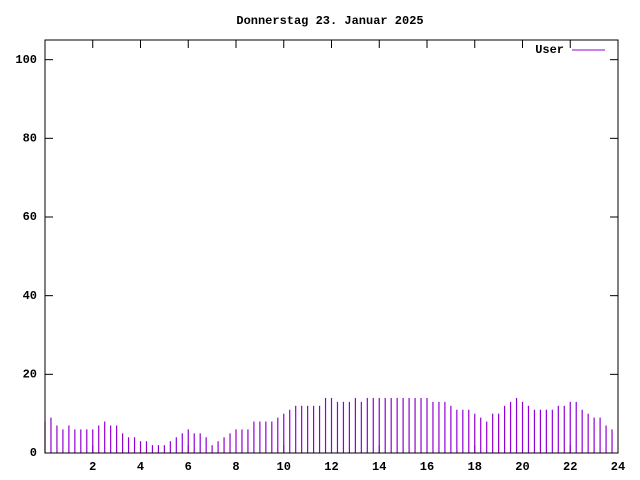 This screenshot has width=640, height=480. I want to click on y-tick-label: 20, so click(30, 375).